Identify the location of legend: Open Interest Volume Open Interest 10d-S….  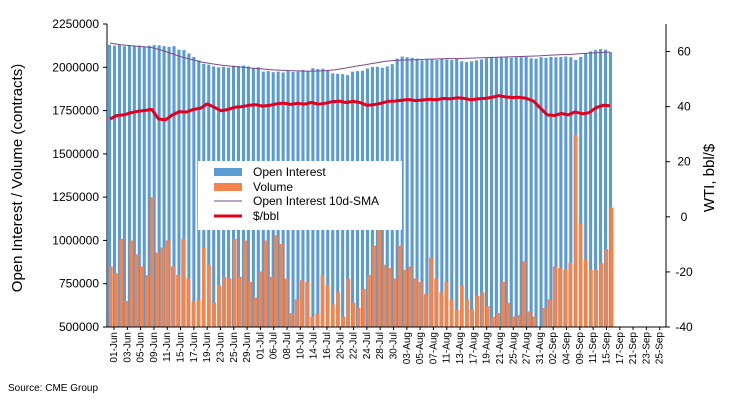
(300, 195).